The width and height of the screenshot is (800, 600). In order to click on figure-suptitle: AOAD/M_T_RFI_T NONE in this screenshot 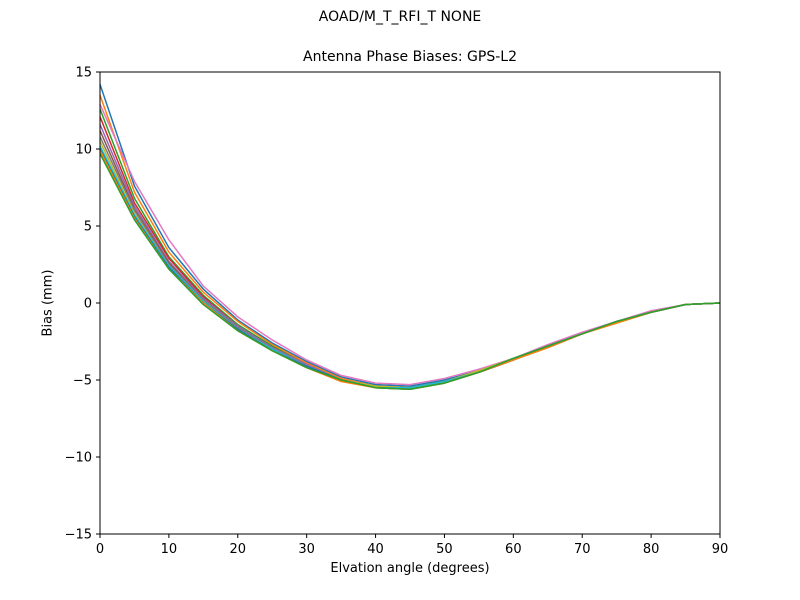, I will do `click(400, 17)`.